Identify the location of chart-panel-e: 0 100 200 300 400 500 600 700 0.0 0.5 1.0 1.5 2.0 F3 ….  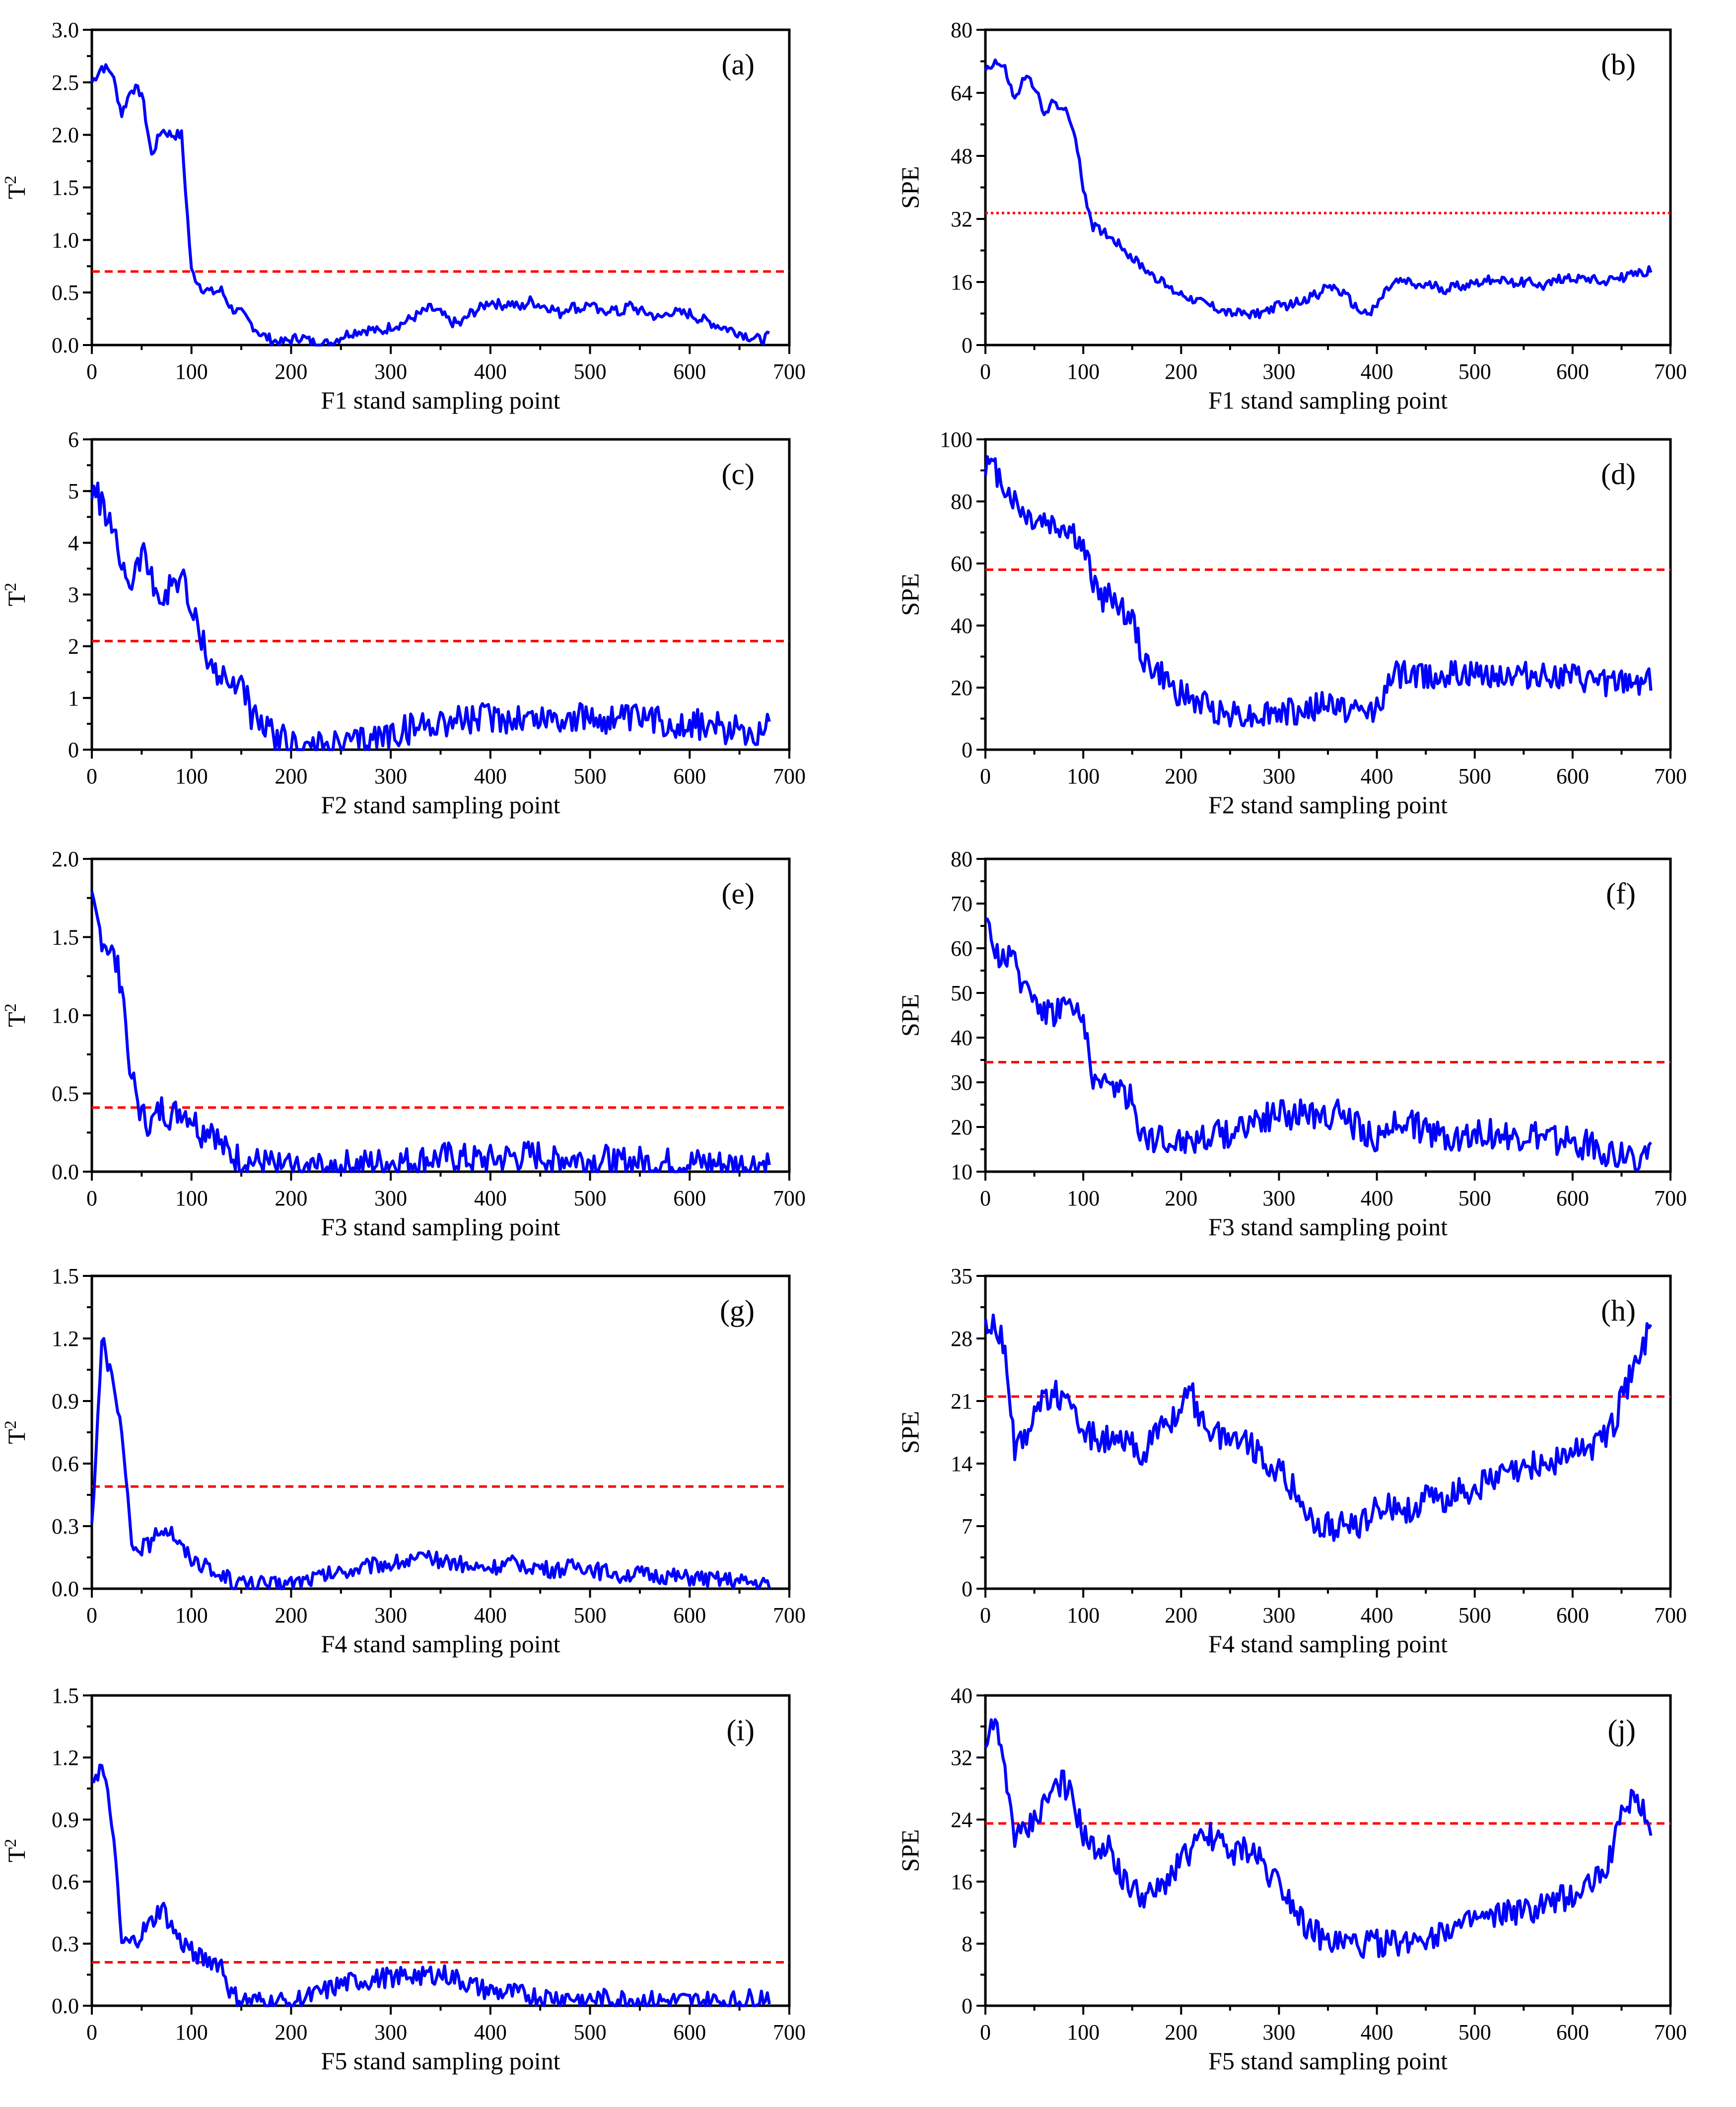
(403, 1044).